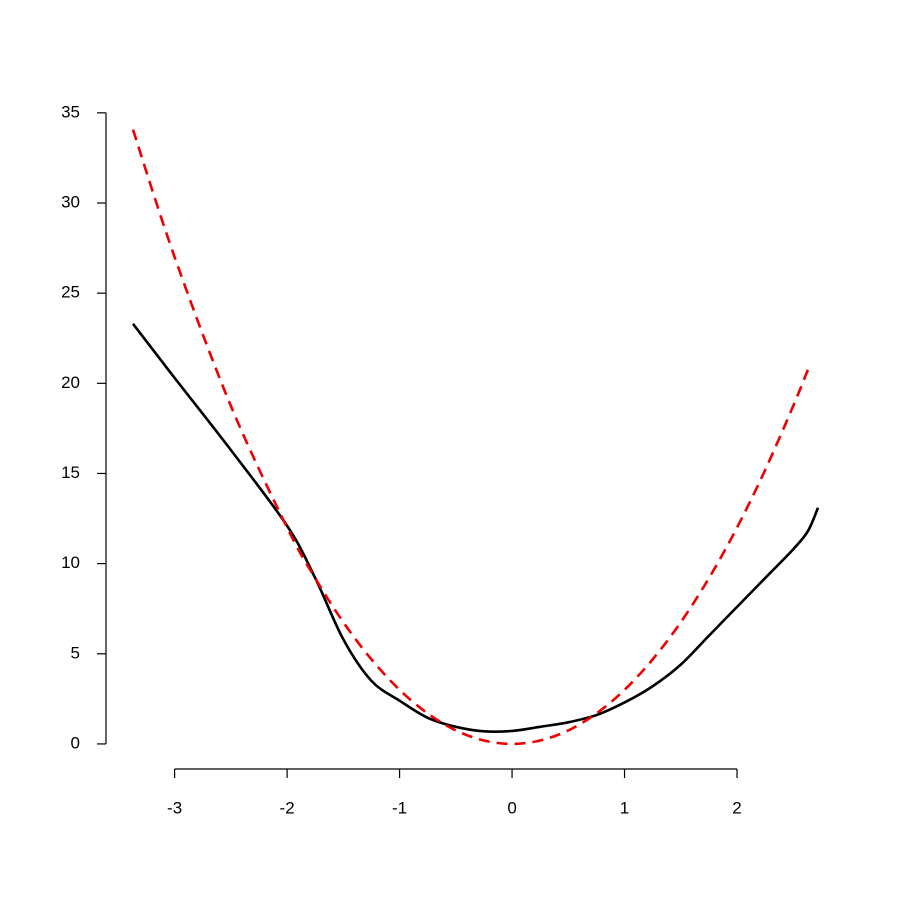 The image size is (900, 900). Describe the element at coordinates (511, 807) in the screenshot. I see `x-tick-label: 0` at that location.